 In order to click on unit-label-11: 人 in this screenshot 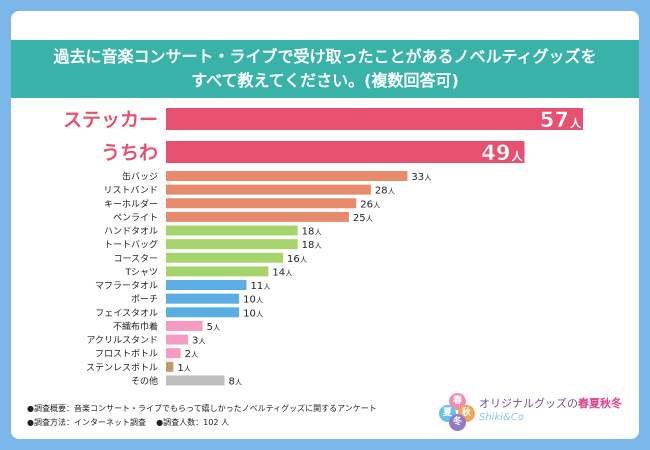, I will do `click(266, 287)`.